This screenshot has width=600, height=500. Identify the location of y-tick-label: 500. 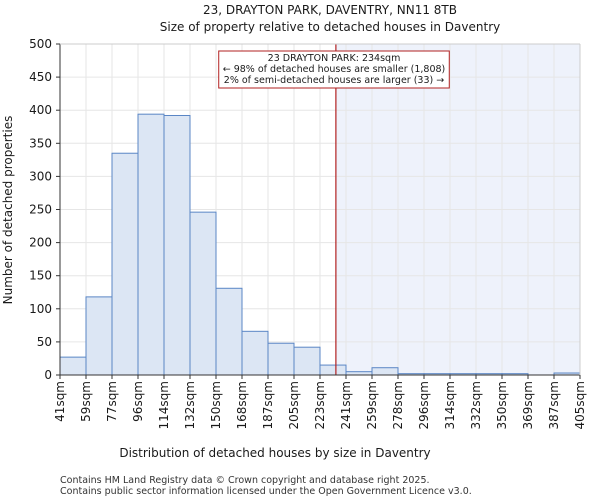
(40, 44).